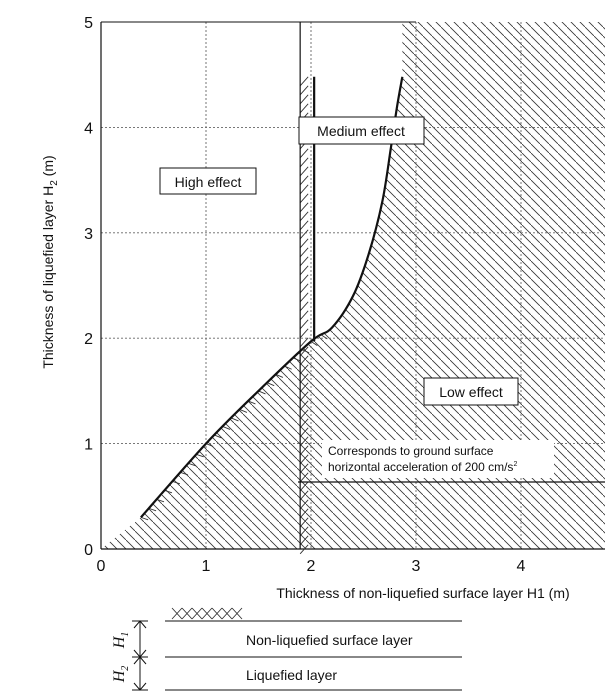  I want to click on low-effect-label: Low effect, so click(471, 391).